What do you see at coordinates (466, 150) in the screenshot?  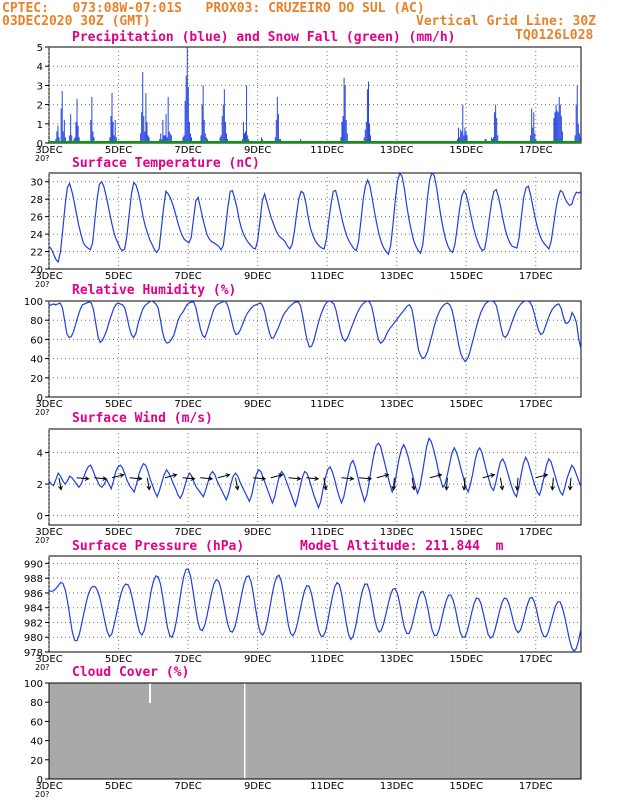 I see `x-tick-label: 15DEC` at bounding box center [466, 150].